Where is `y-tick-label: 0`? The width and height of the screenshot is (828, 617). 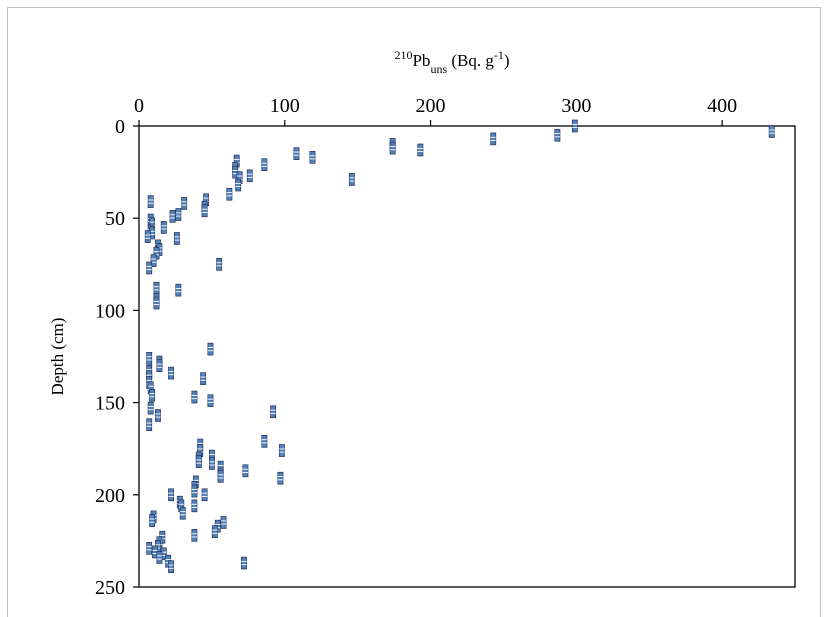 y-tick-label: 0 is located at coordinates (120, 127).